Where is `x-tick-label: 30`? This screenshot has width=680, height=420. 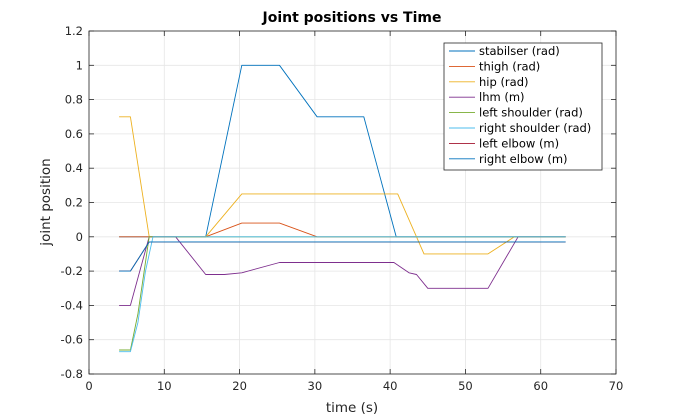 x-tick-label: 30 is located at coordinates (315, 386).